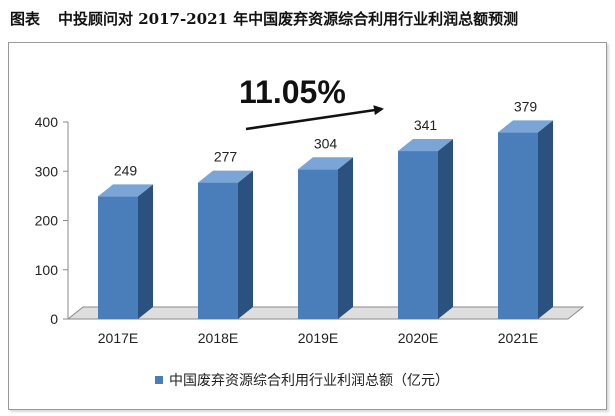  What do you see at coordinates (518, 338) in the screenshot?
I see `x-tick-label: 2021E` at bounding box center [518, 338].